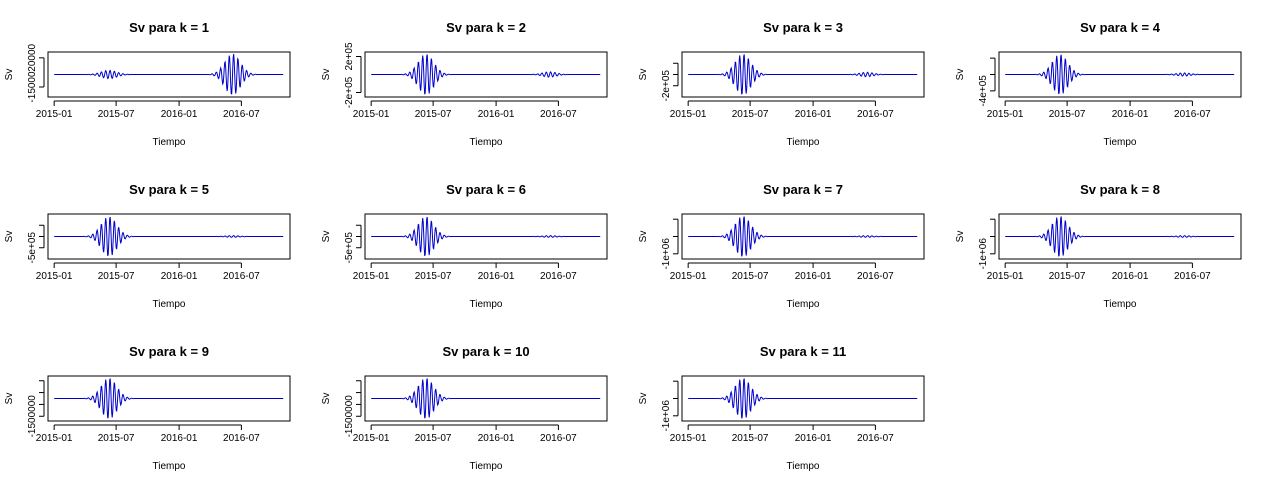  I want to click on y-tick-label: -1e+06, so click(983, 254).